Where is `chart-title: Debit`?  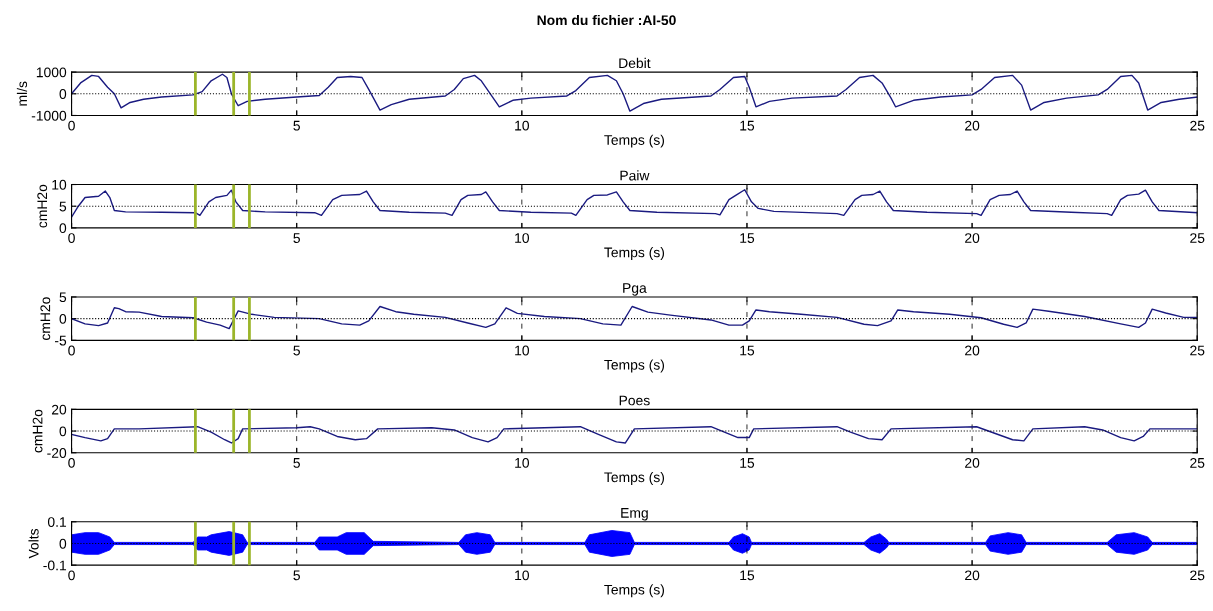 chart-title: Debit is located at coordinates (635, 63).